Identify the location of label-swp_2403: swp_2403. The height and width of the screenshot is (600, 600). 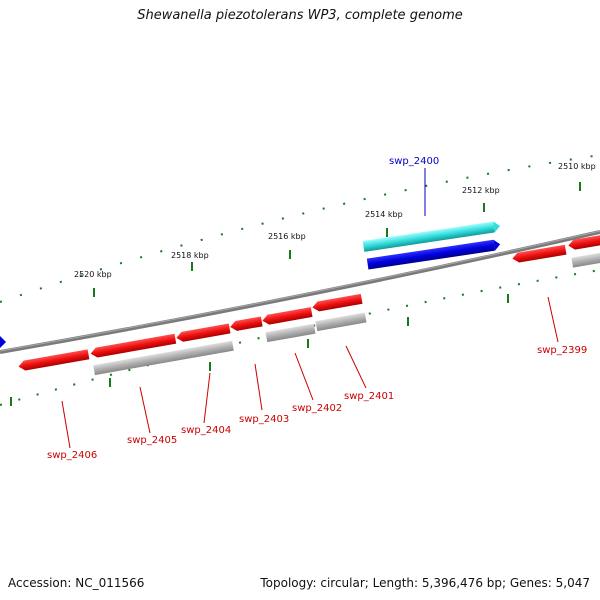
(264, 419).